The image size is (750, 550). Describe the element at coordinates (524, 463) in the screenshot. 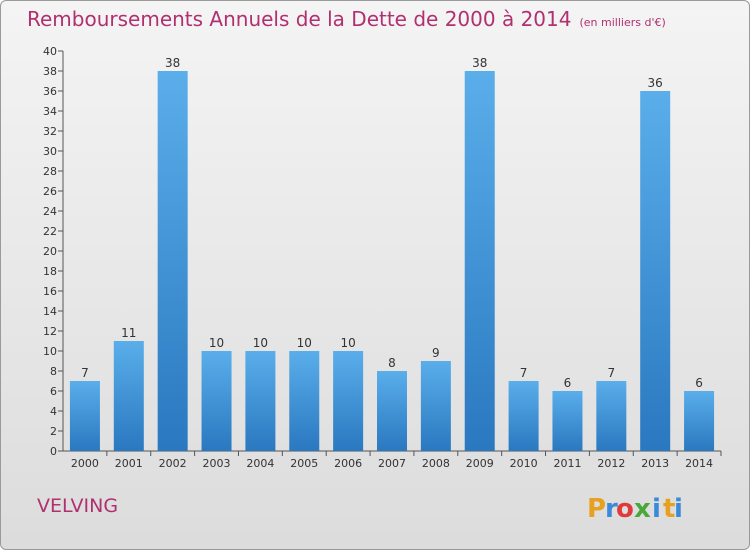

I see `x-tick-label-2010: 2010` at that location.